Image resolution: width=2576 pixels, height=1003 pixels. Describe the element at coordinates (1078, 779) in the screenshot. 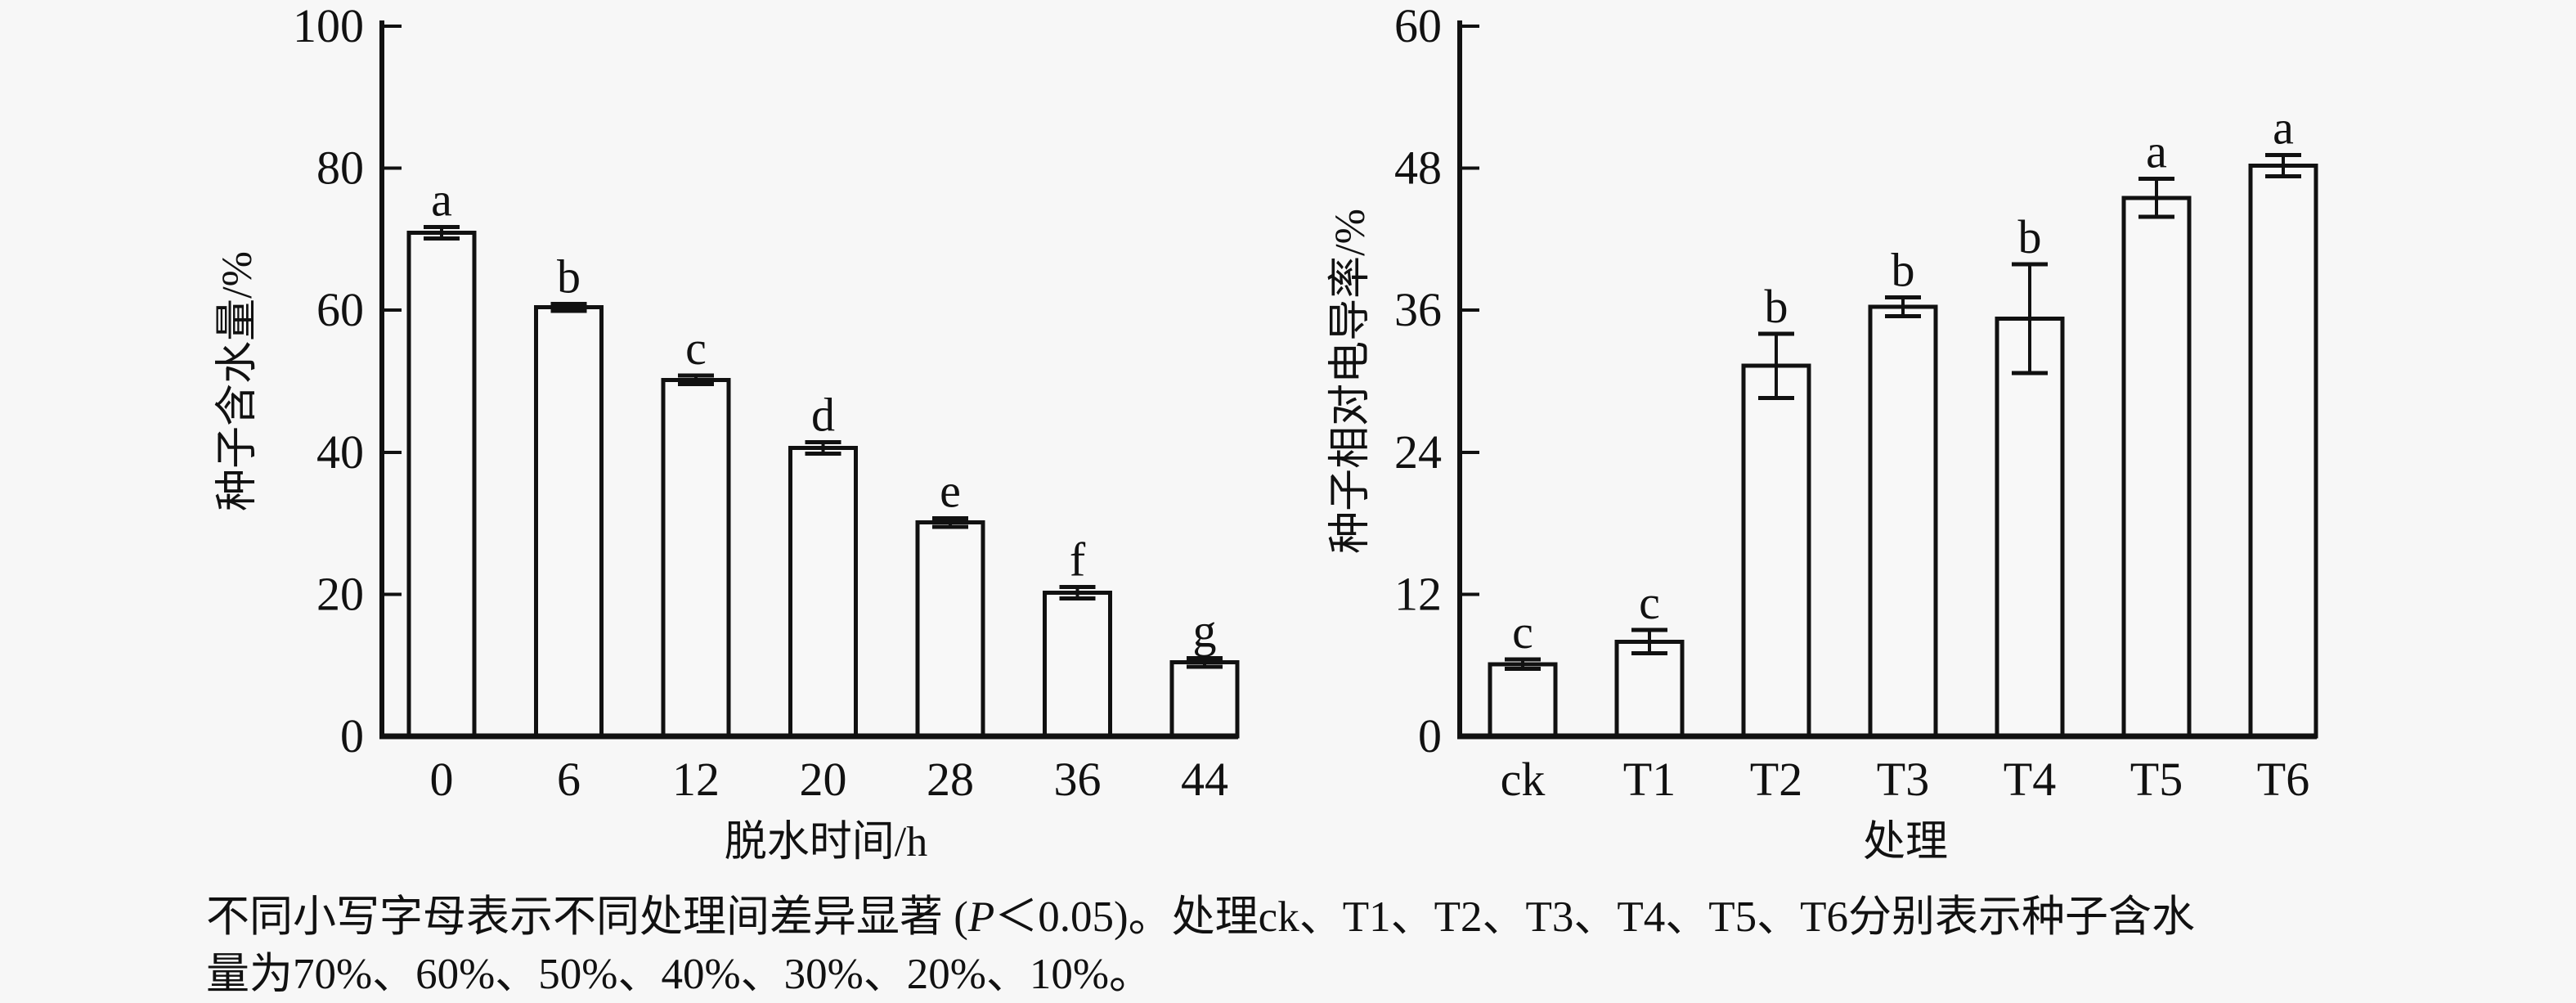

I see `x-tick-label: 36` at that location.